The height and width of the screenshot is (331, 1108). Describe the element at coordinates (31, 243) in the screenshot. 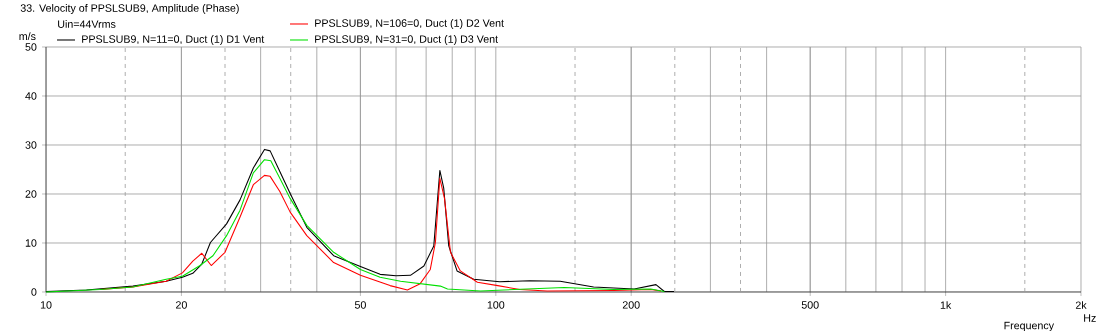

I see `y-tick-label: 10` at that location.